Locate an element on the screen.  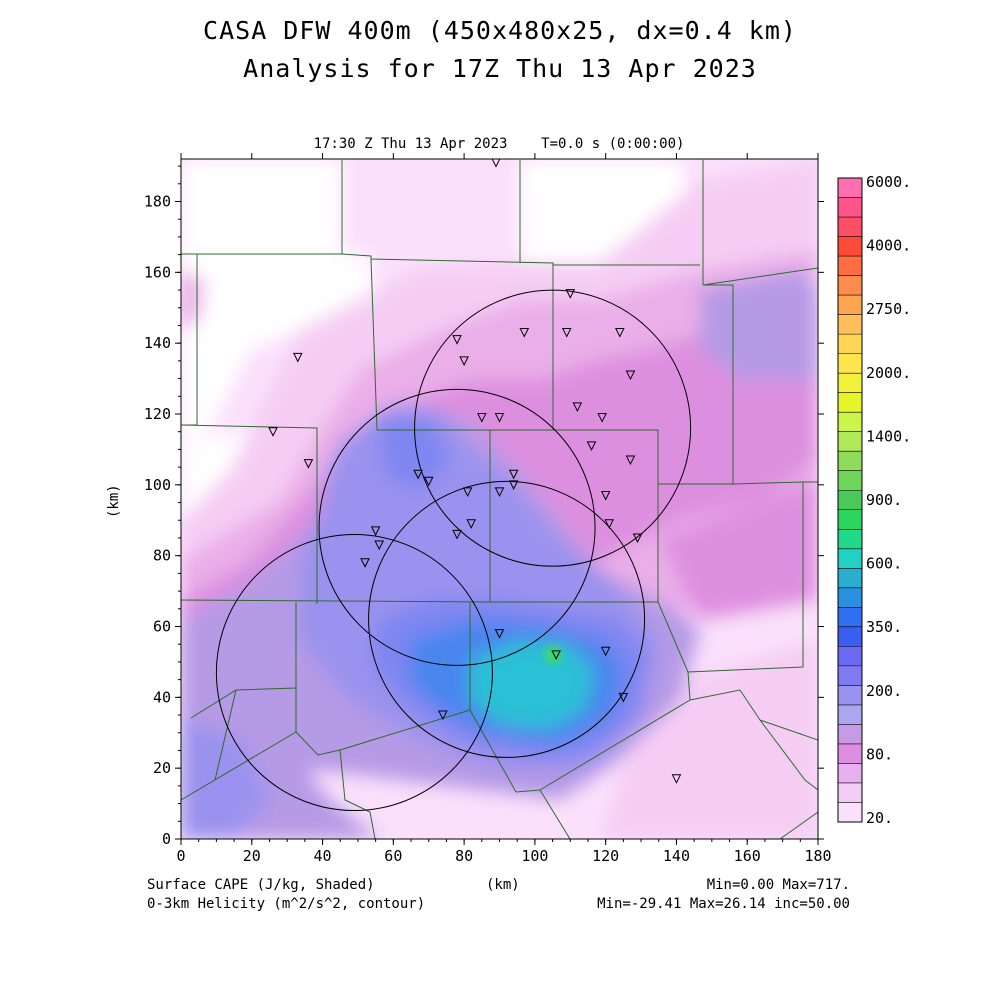
cape-region-lavender is located at coordinates (759, 325).